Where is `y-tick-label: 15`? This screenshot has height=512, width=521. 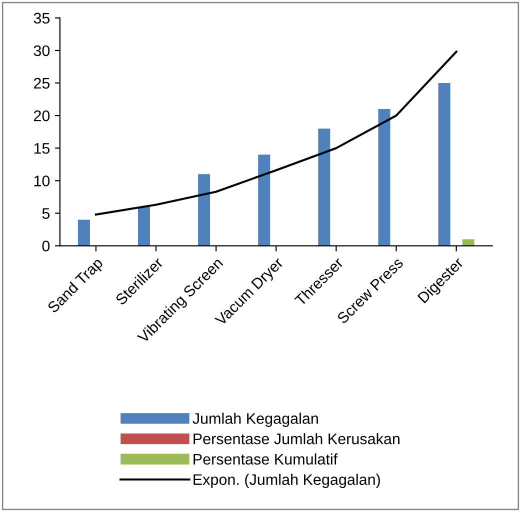
y-tick-label: 15 is located at coordinates (42, 148).